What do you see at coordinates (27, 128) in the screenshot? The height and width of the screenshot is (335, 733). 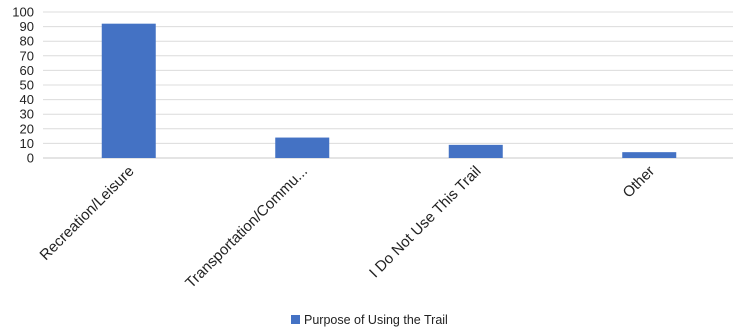 I see `y-tick-label: 20` at bounding box center [27, 128].